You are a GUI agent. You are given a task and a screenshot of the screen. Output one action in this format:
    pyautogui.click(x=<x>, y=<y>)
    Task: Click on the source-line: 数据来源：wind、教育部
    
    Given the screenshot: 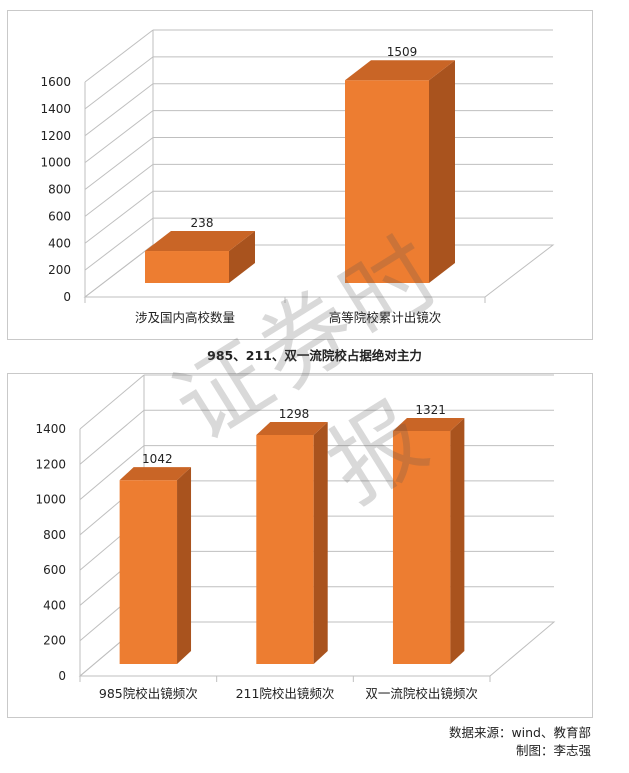 What is the action you would take?
    pyautogui.click(x=519, y=732)
    